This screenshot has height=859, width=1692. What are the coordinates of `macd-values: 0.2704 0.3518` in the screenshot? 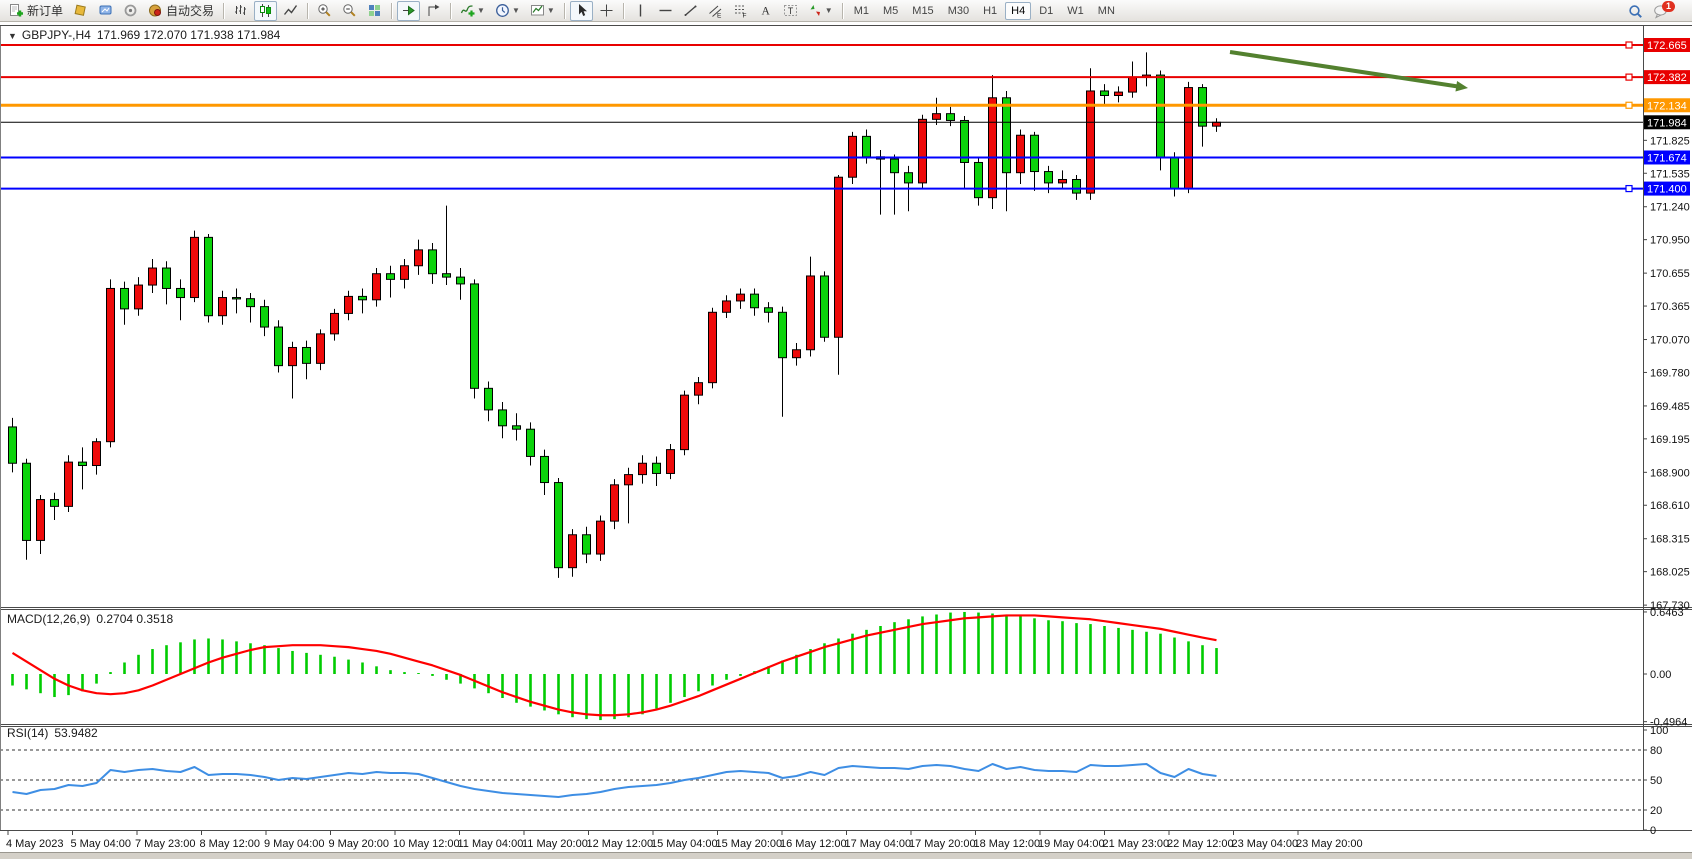 It's located at (135, 619).